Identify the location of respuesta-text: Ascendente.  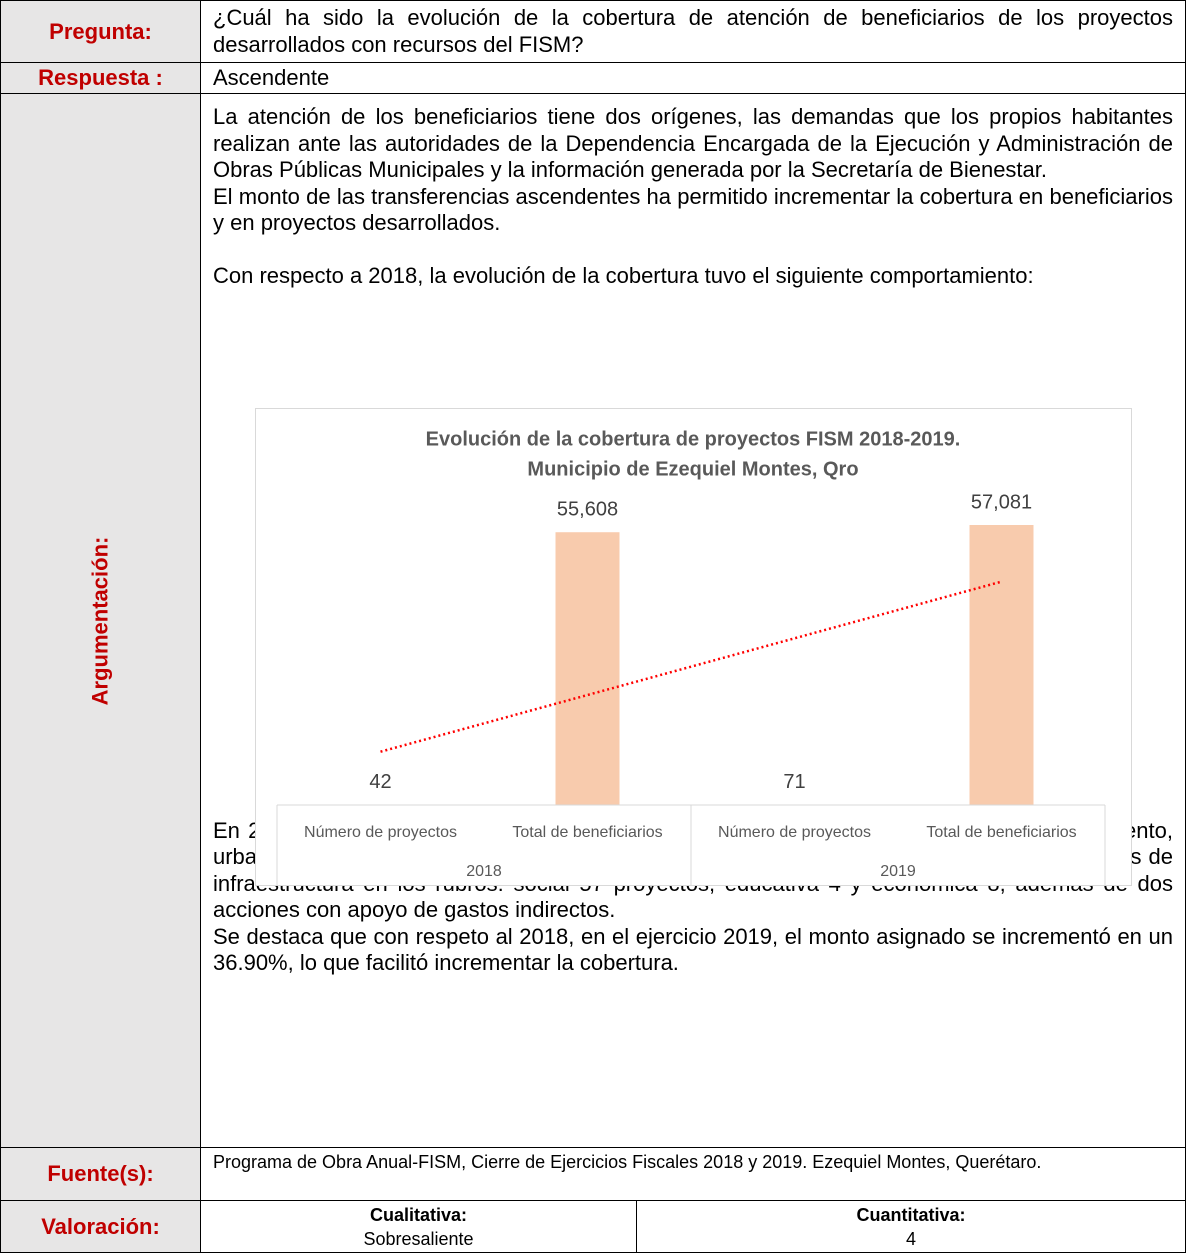
(693, 78).